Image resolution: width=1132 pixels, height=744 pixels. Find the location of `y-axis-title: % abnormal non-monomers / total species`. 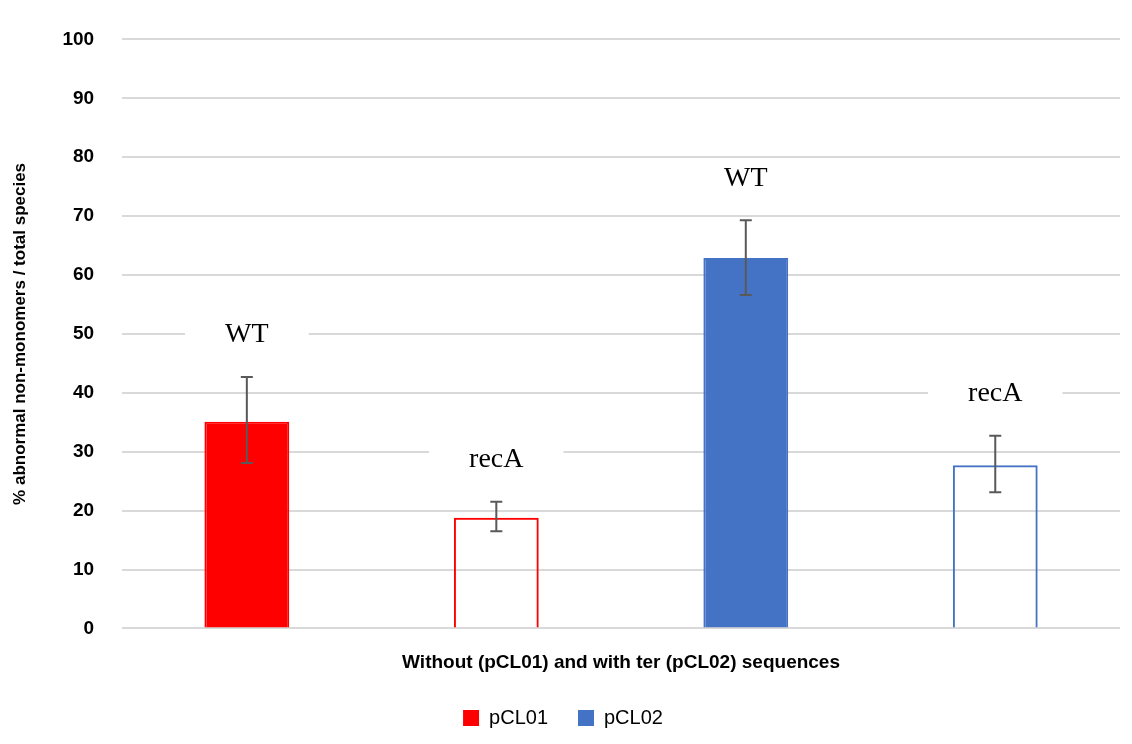

y-axis-title: % abnormal non-monomers / total species is located at coordinates (19, 333).